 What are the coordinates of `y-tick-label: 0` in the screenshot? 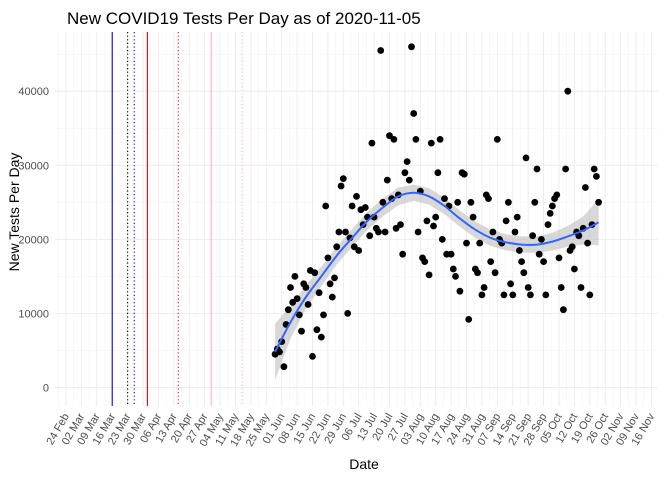 It's located at (46, 388).